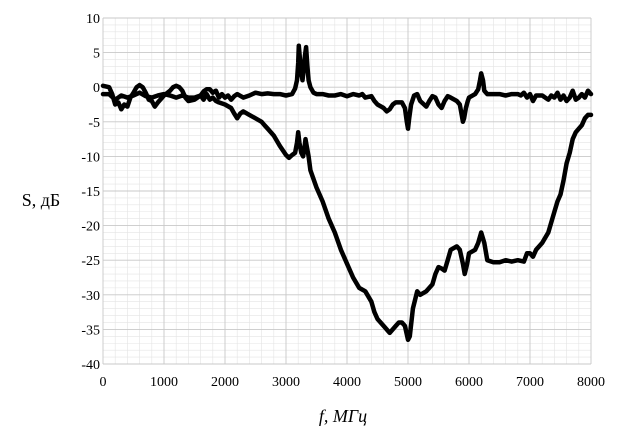 The image size is (620, 448). What do you see at coordinates (90, 261) in the screenshot?
I see `y-tick-label: -25` at bounding box center [90, 261].